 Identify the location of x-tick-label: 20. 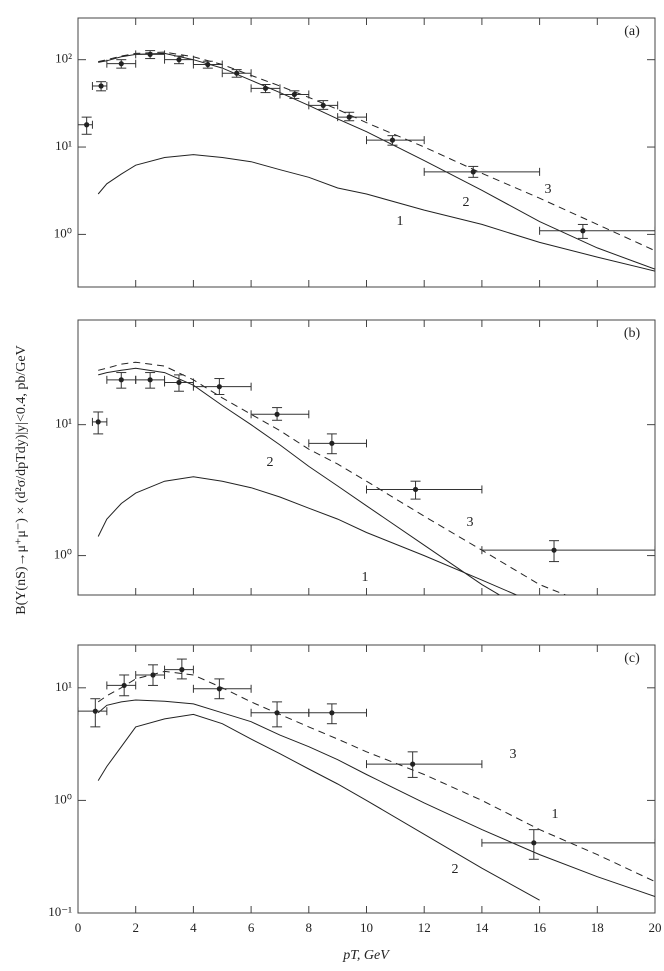
(655, 927).